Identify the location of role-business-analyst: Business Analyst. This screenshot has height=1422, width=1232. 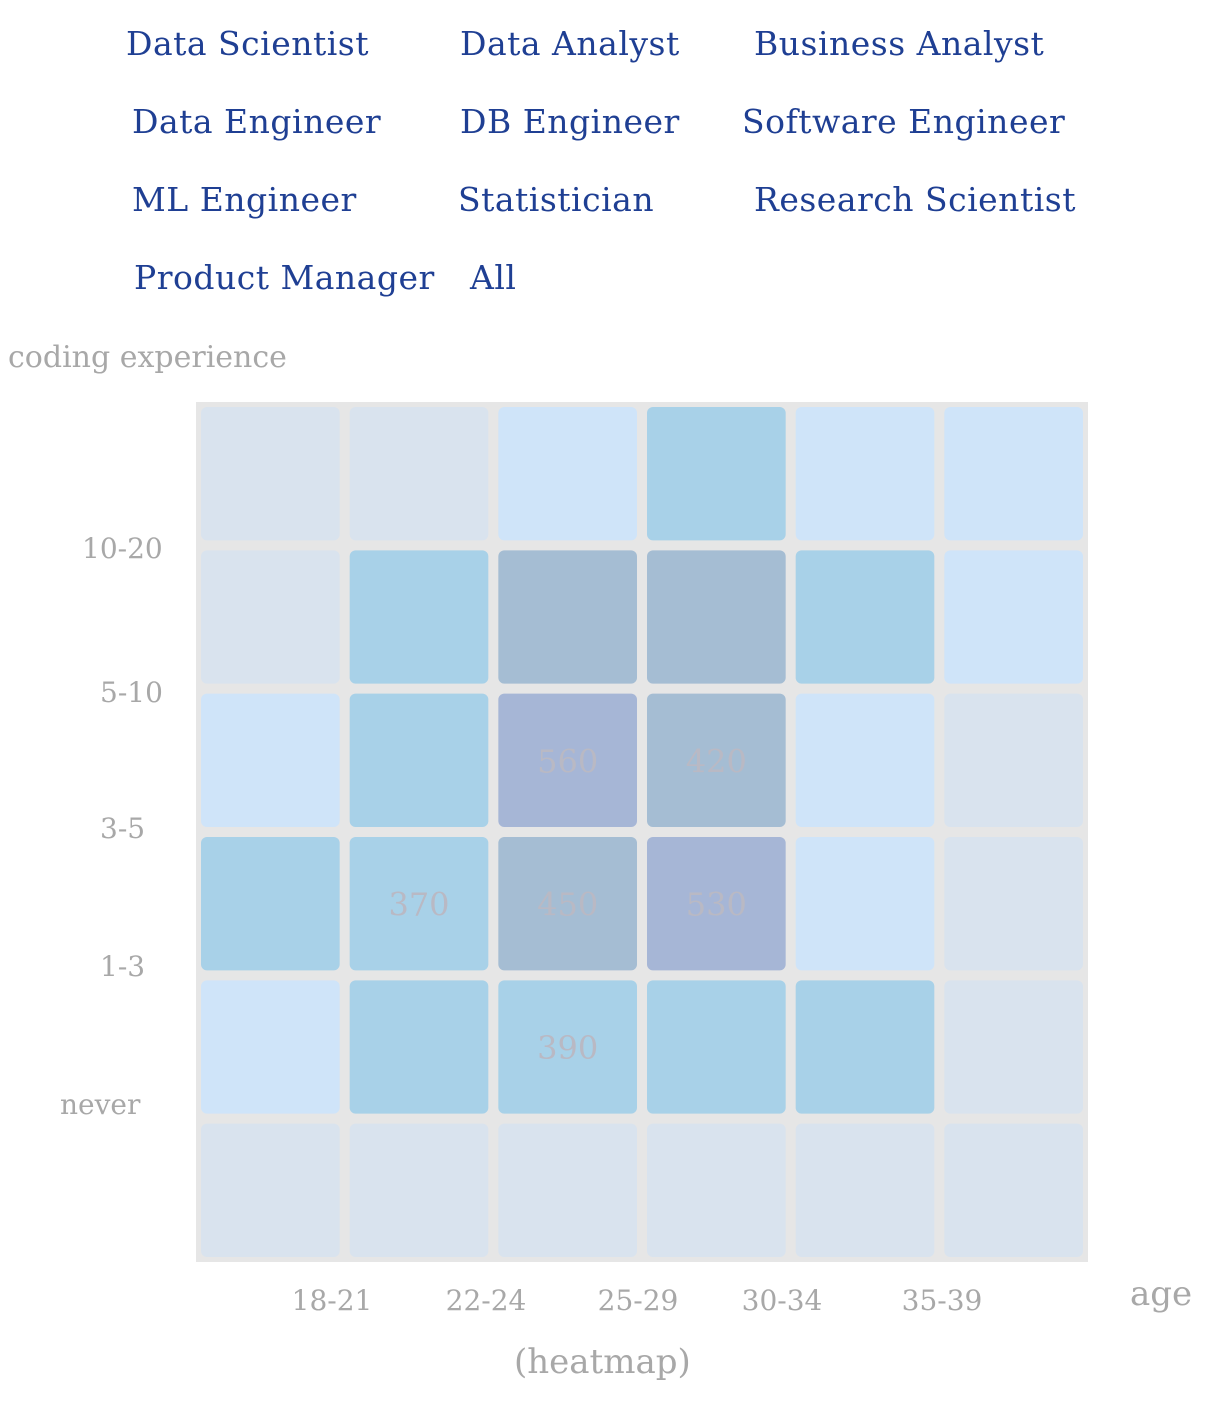
(899, 43).